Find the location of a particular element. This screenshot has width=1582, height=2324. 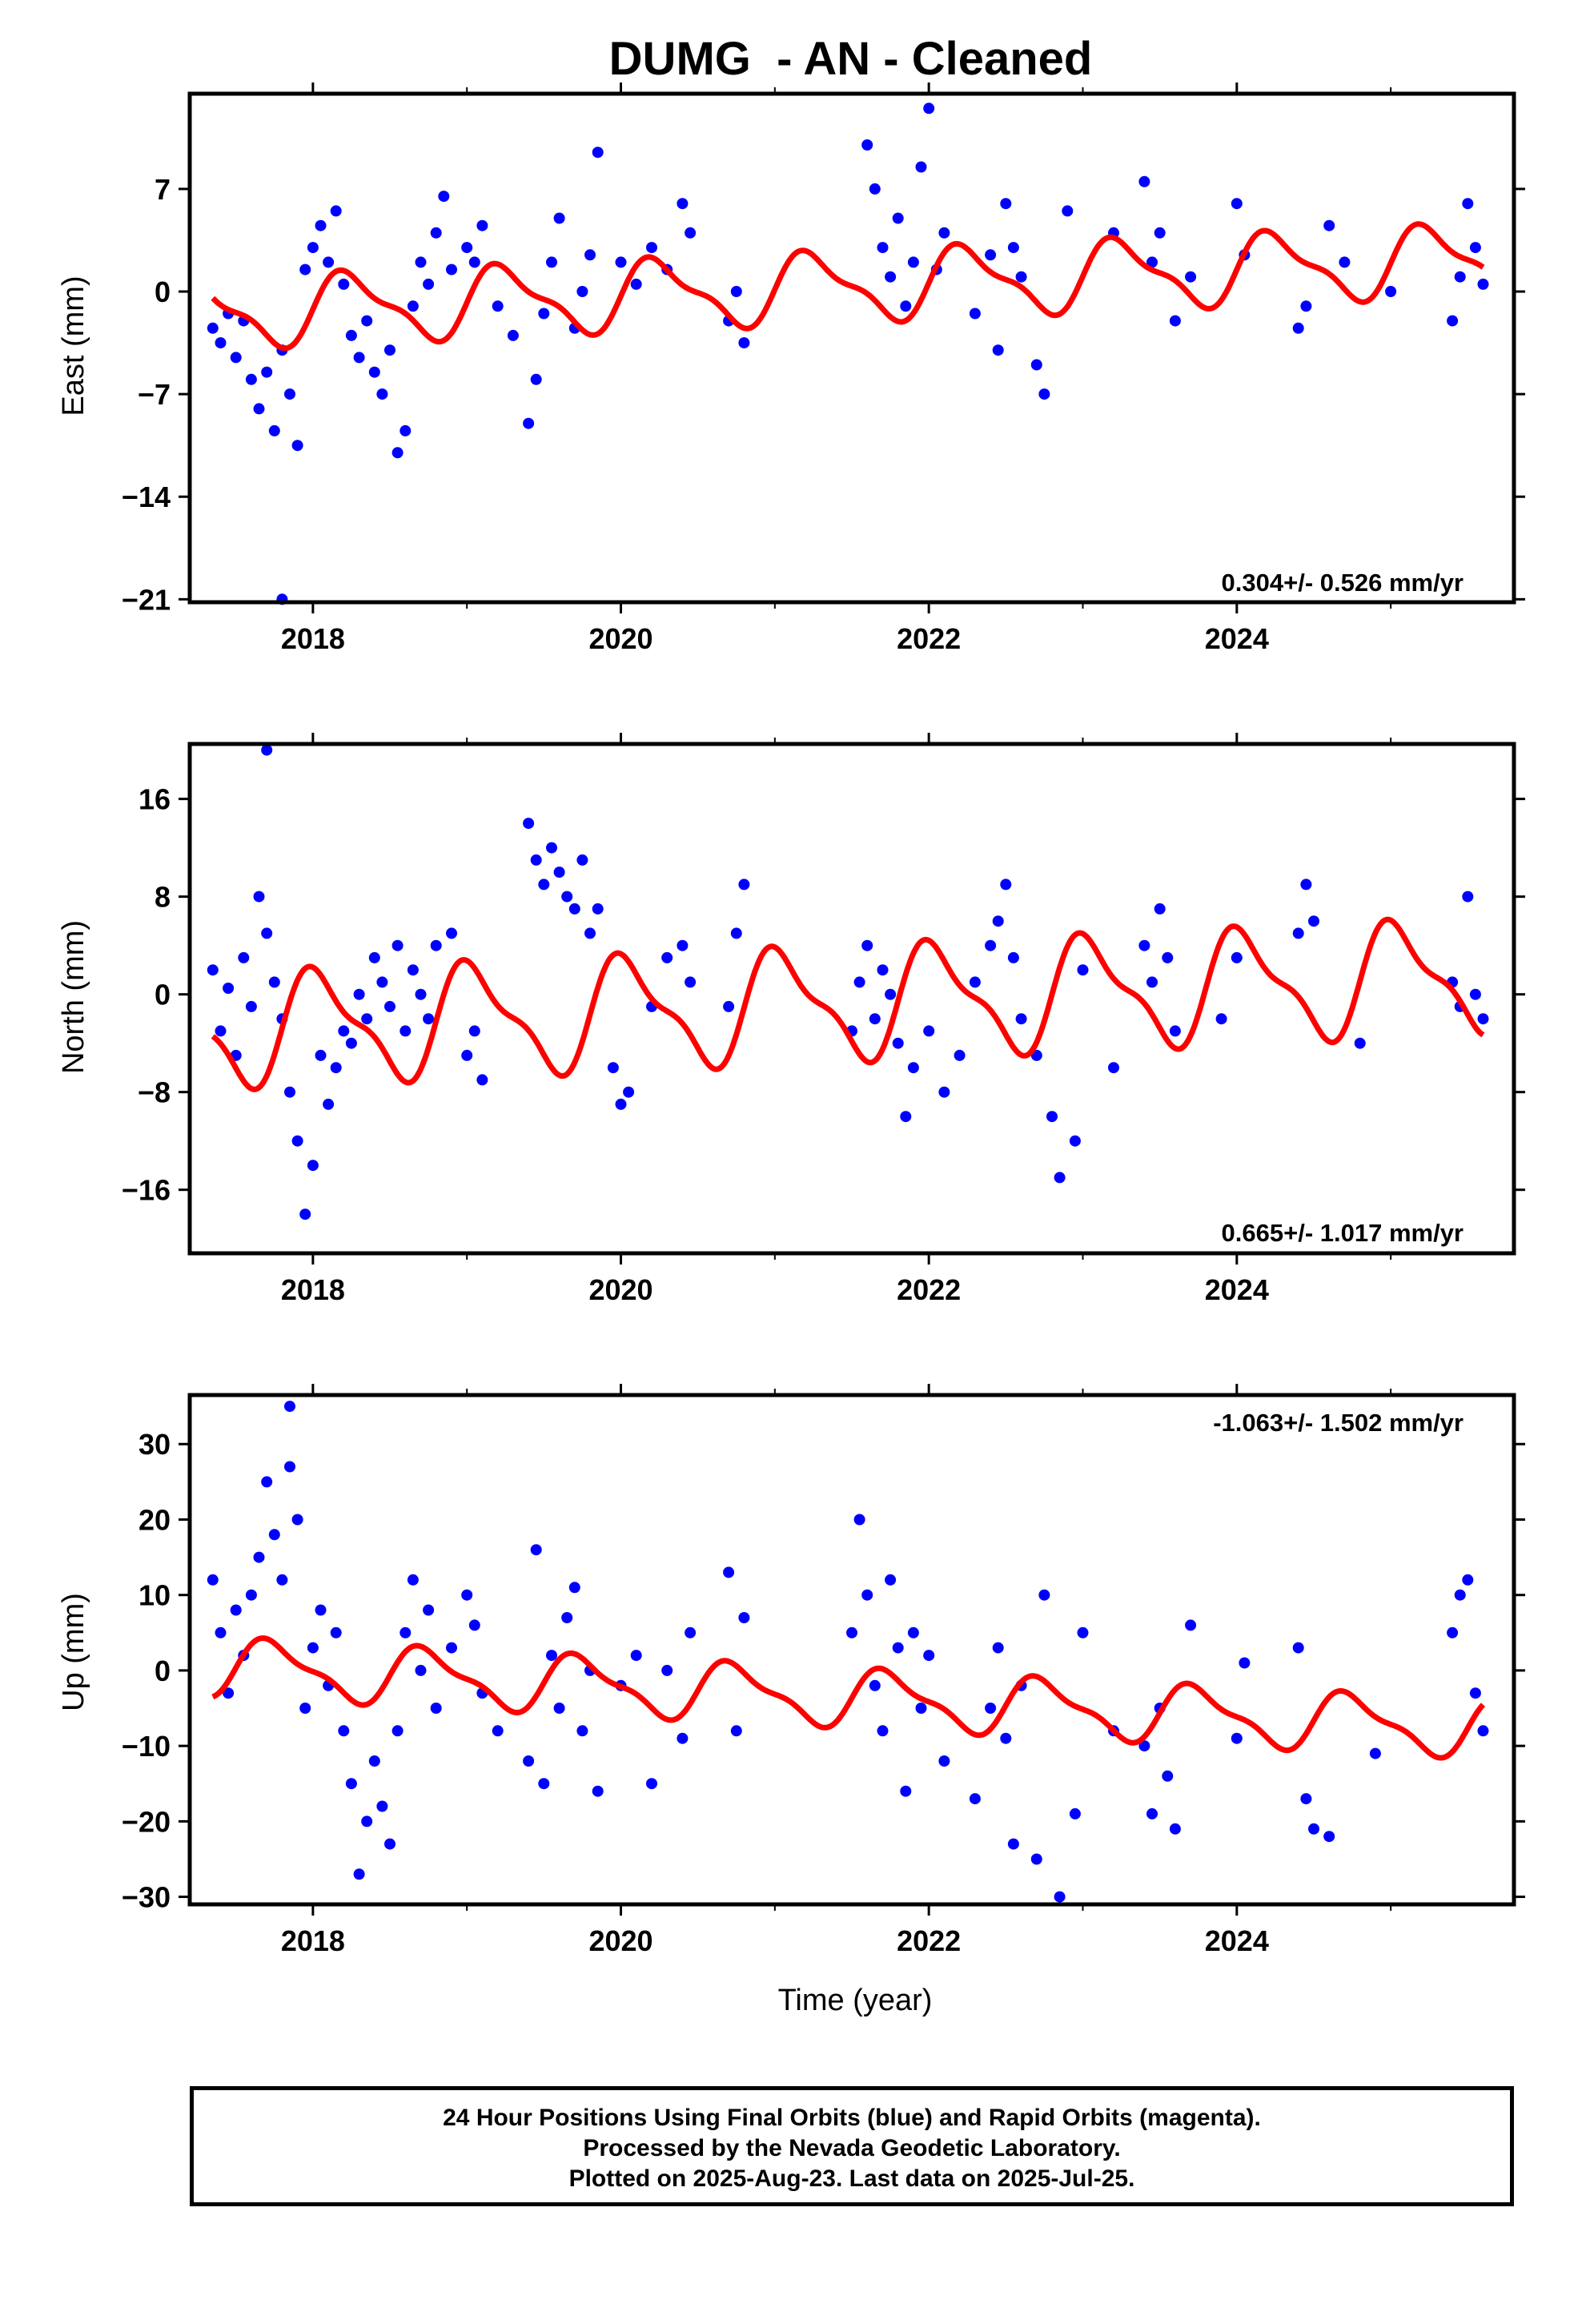

north-y-axis-label: North (mm) is located at coordinates (74, 997).